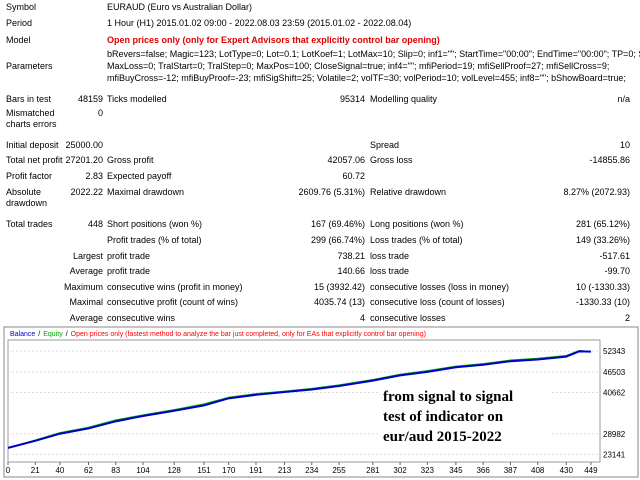 This screenshot has height=480, width=640. What do you see at coordinates (27, 197) in the screenshot?
I see `stat-label: Absolute drawdown` at bounding box center [27, 197].